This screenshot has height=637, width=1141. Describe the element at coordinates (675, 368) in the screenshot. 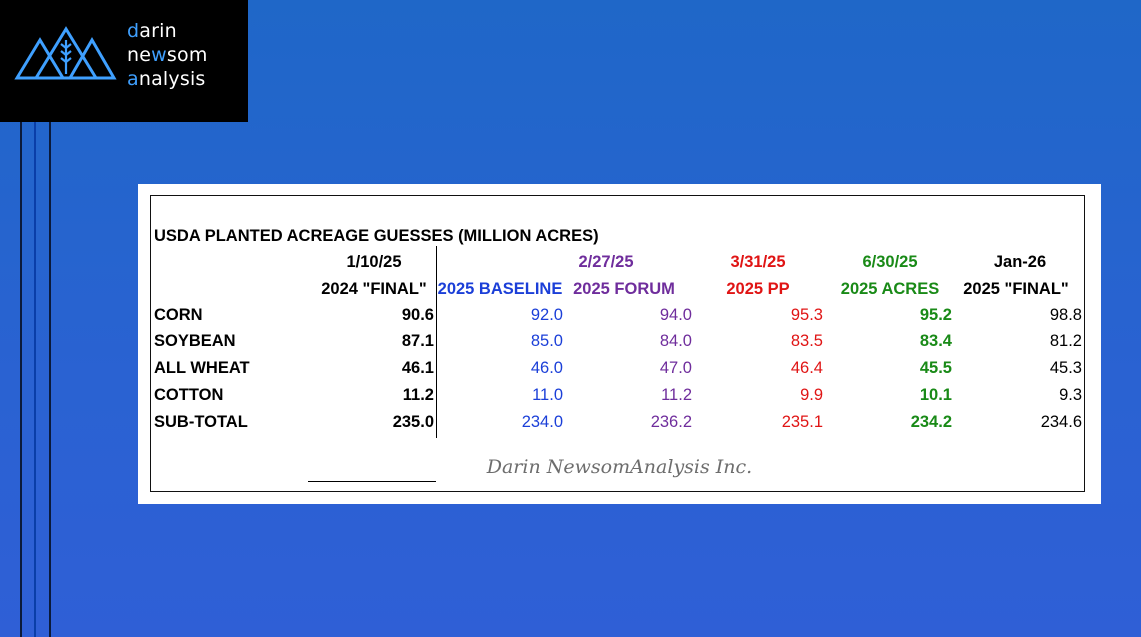

I see `table-cell: 47.0` at that location.